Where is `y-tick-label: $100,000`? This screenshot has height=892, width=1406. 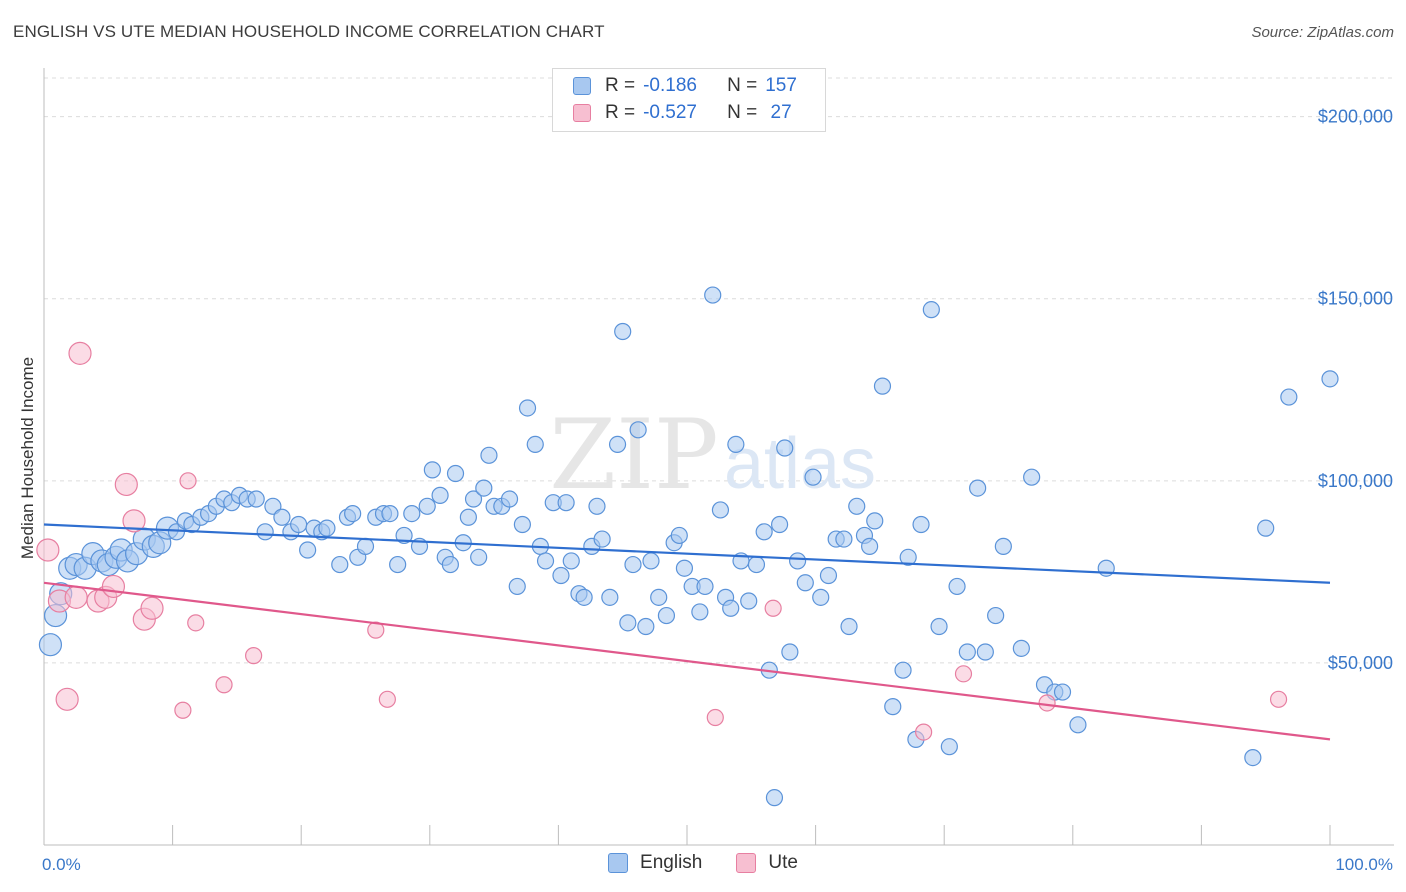 y-tick-label: $100,000 is located at coordinates (1355, 481).